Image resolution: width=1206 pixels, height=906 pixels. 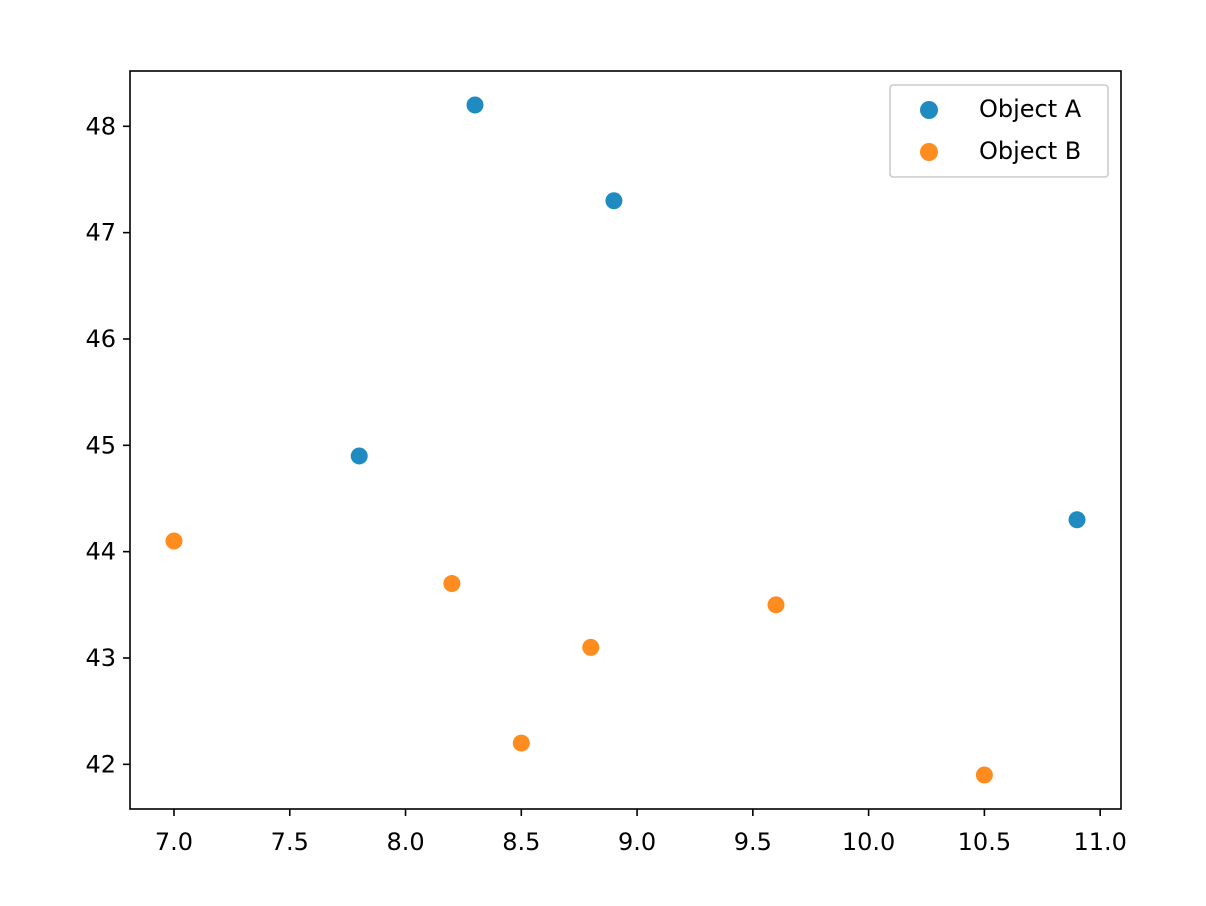 What do you see at coordinates (100, 339) in the screenshot?
I see `y-tick-label: 46` at bounding box center [100, 339].